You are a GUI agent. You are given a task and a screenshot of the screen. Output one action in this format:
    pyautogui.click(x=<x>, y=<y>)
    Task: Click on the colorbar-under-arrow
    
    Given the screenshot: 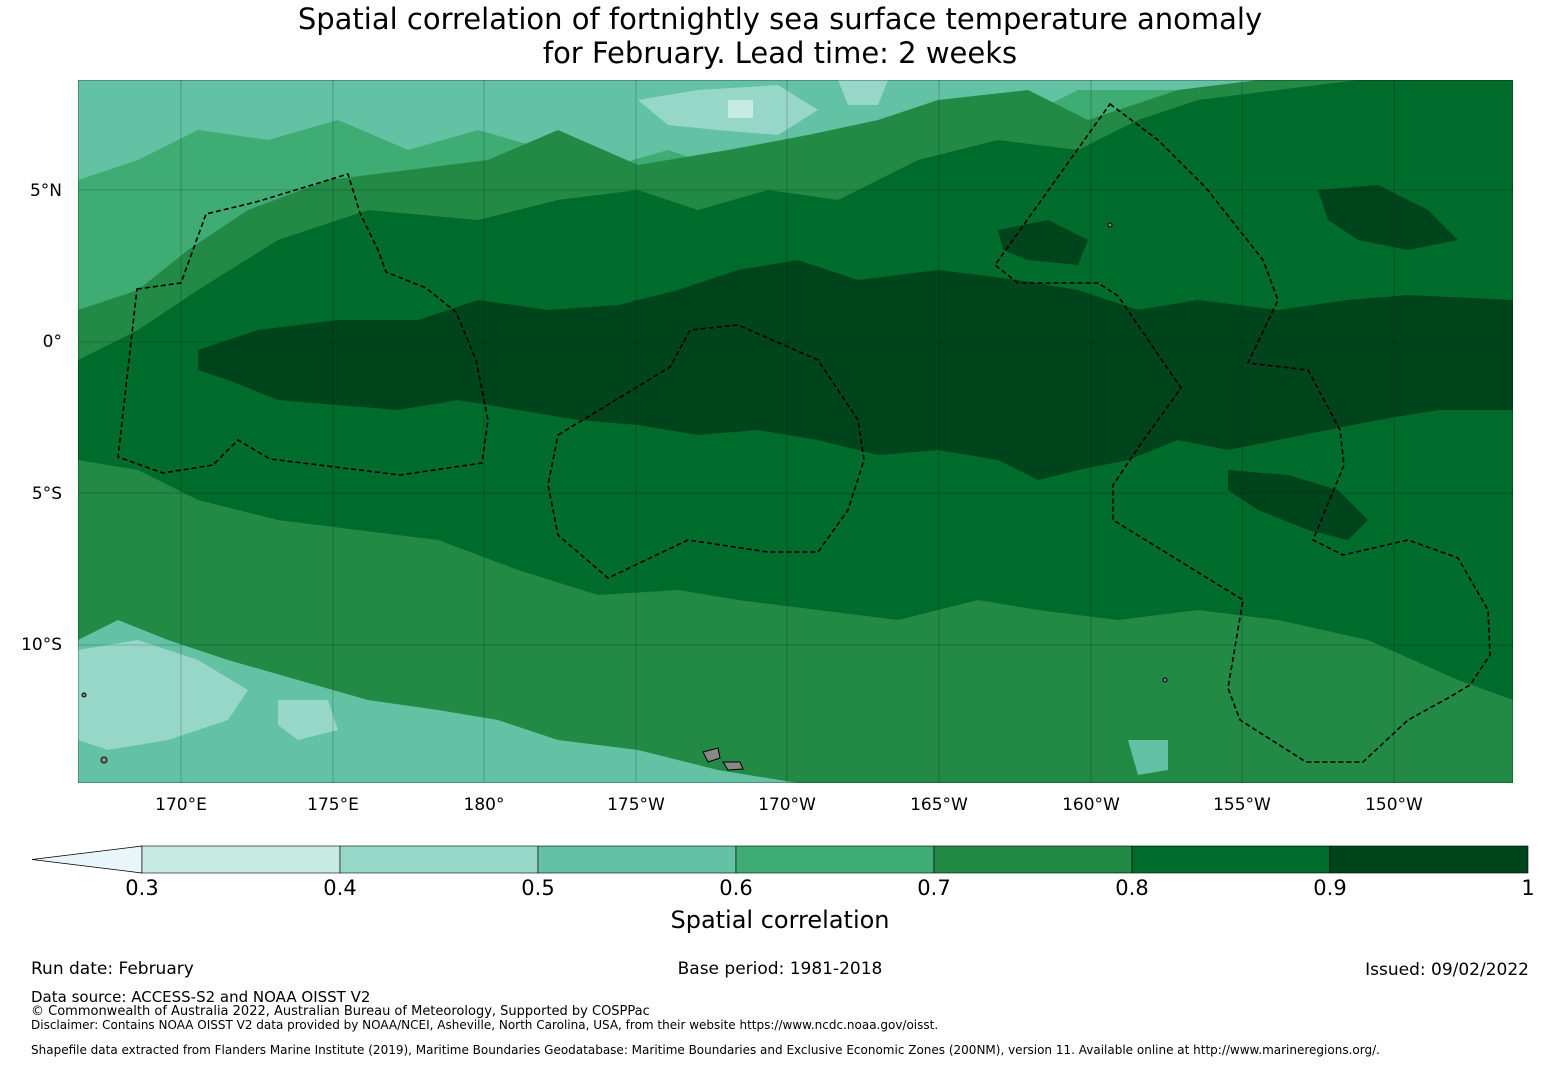 What is the action you would take?
    pyautogui.click(x=87, y=859)
    